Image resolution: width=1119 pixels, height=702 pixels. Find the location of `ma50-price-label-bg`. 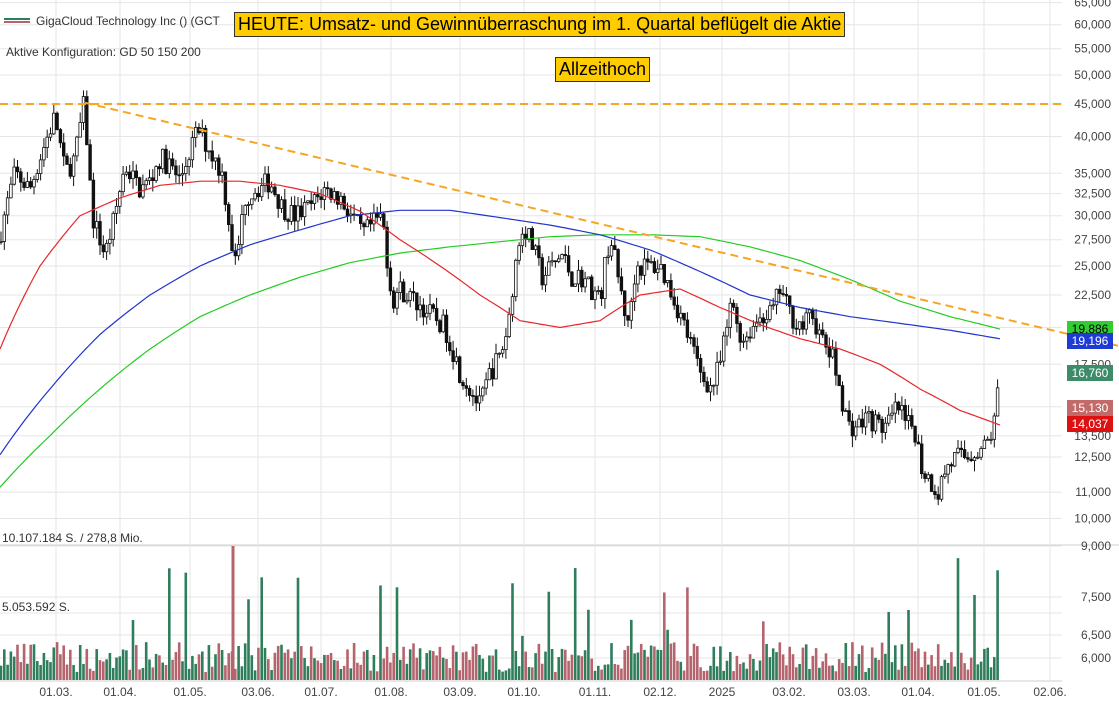

ma50-price-label-bg is located at coordinates (1090, 424).